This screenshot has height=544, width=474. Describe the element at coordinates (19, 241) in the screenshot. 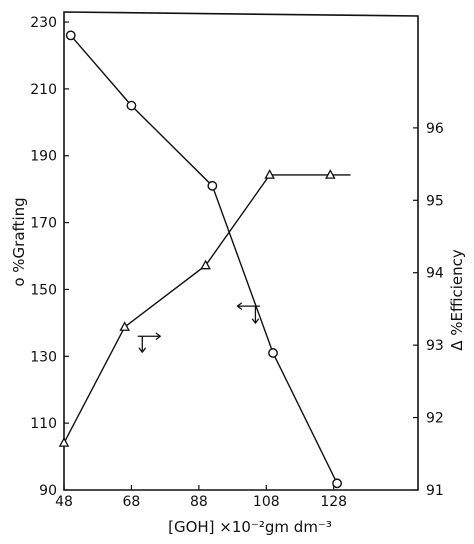

I see `left-axis-label: o %Grafting` at that location.